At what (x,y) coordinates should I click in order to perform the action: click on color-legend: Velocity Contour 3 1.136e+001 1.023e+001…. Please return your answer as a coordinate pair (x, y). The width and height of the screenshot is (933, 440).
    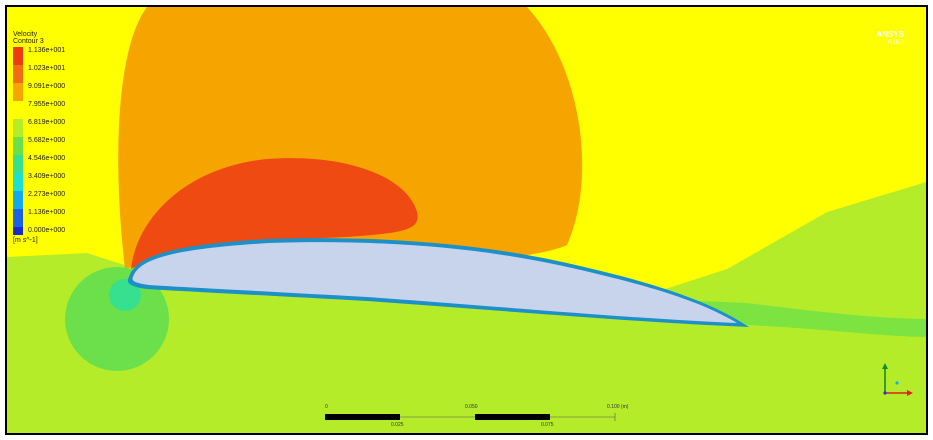
    Looking at the image, I should click on (73, 137).